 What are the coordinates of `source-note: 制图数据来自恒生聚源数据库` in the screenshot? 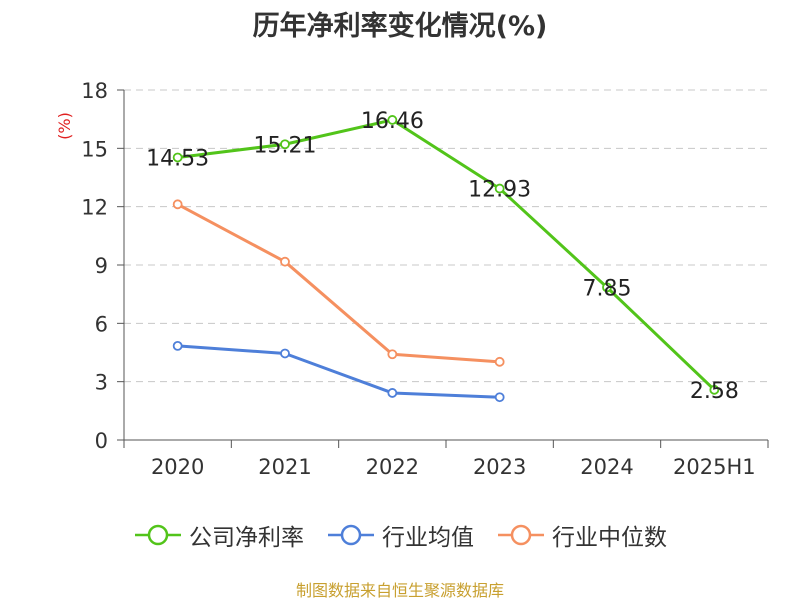 It's located at (399, 590).